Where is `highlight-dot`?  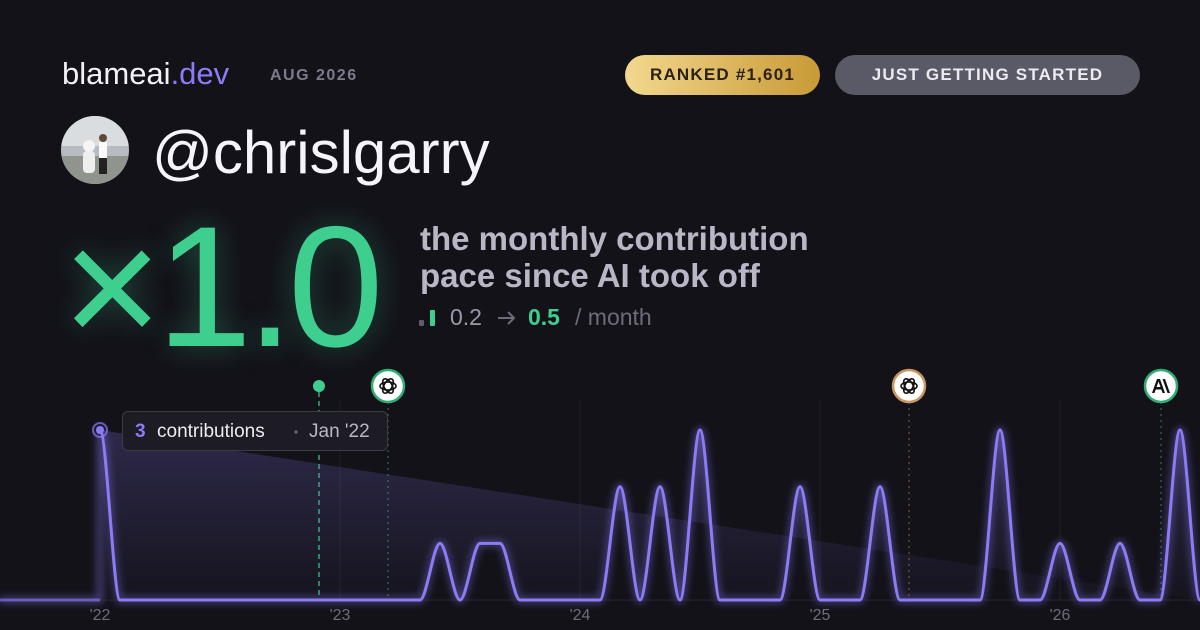 highlight-dot is located at coordinates (100, 430).